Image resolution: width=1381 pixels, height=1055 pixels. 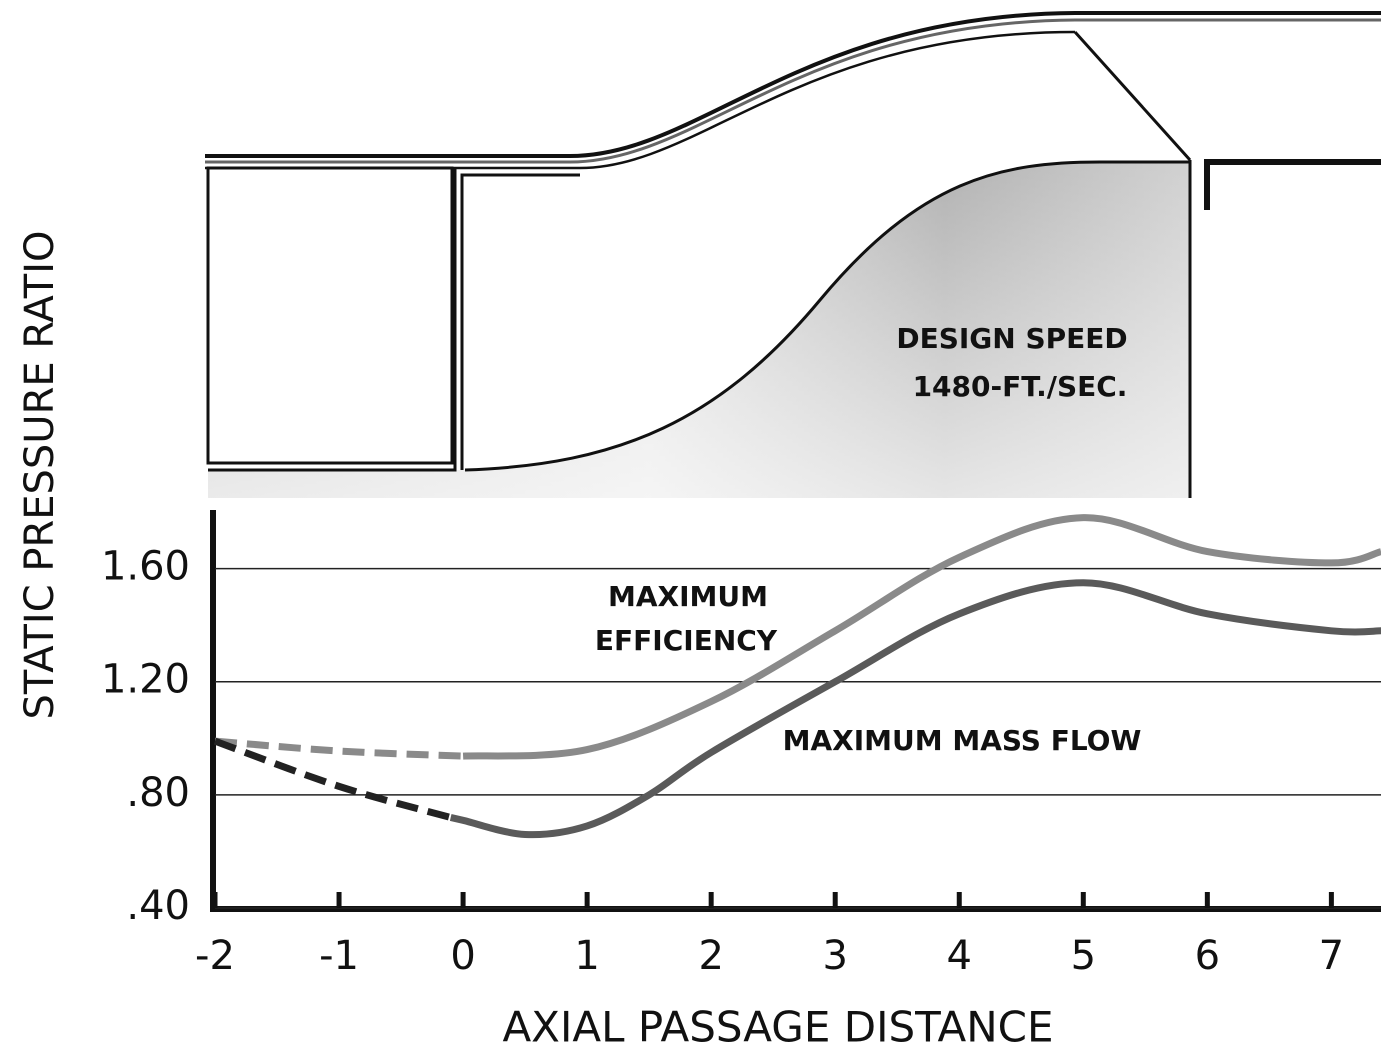 I want to click on annotation: MAXIMUM MASS FLOW, so click(x=962, y=740).